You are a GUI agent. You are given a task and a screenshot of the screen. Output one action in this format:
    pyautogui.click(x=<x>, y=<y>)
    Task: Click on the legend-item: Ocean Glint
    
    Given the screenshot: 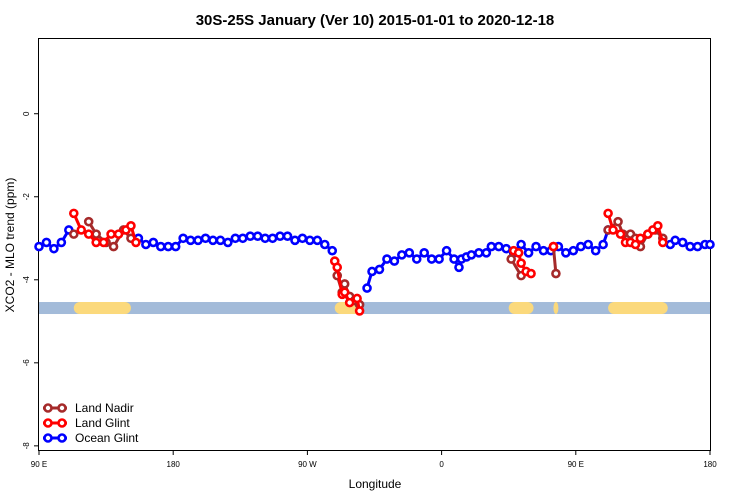 What is the action you would take?
    pyautogui.click(x=91, y=438)
    